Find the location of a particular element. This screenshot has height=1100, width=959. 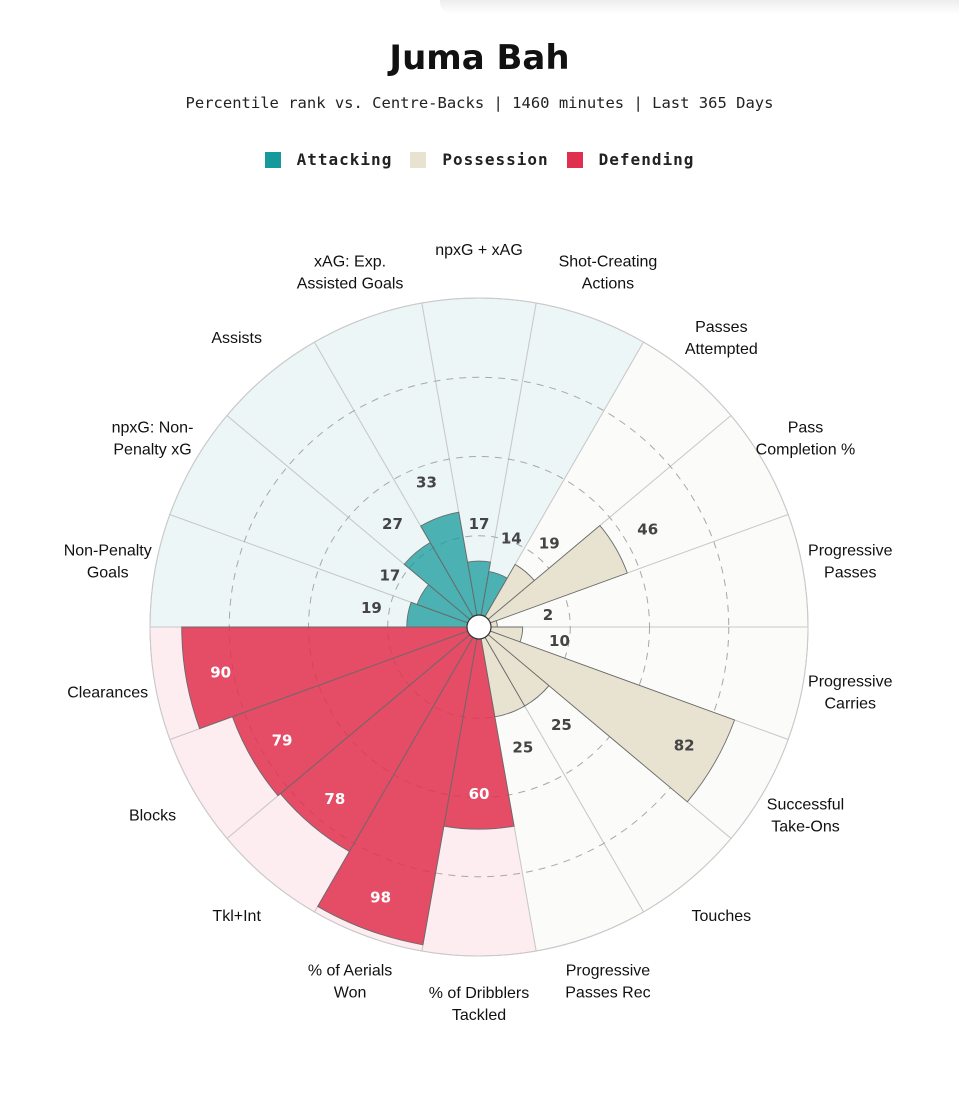

legend-item-possession: Possession is located at coordinates (479, 159).